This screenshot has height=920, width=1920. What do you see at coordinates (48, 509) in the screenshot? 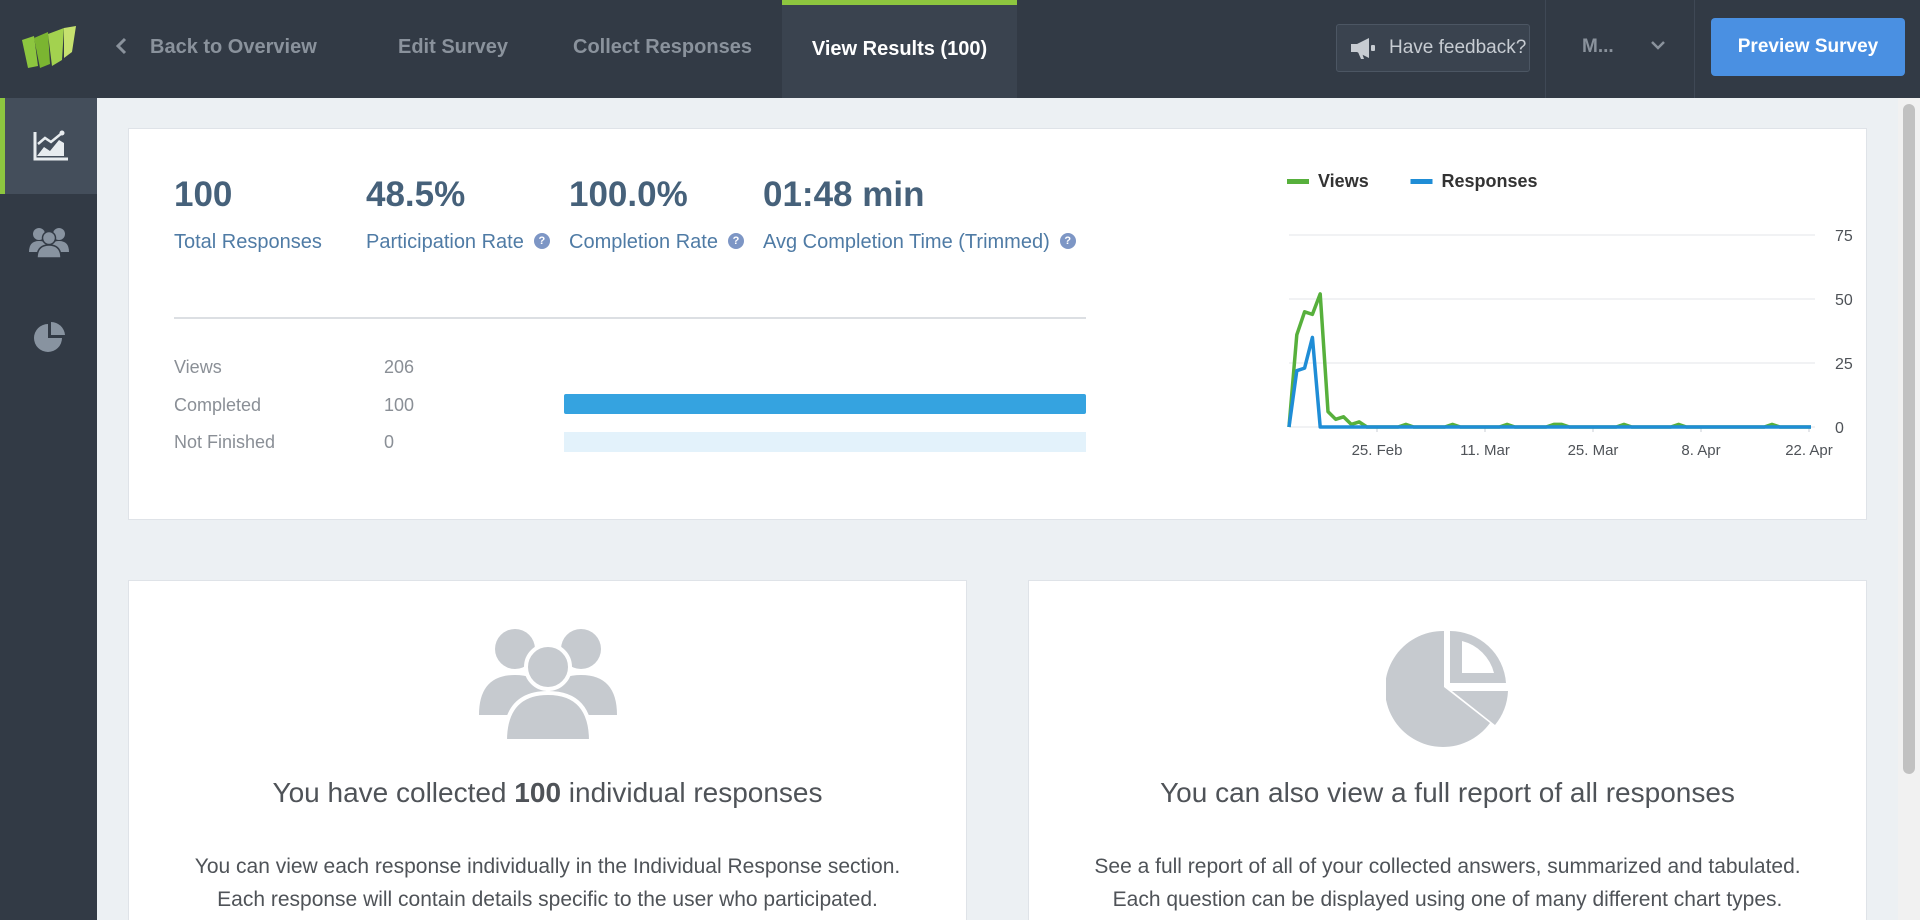
I see `left-sidebar` at bounding box center [48, 509].